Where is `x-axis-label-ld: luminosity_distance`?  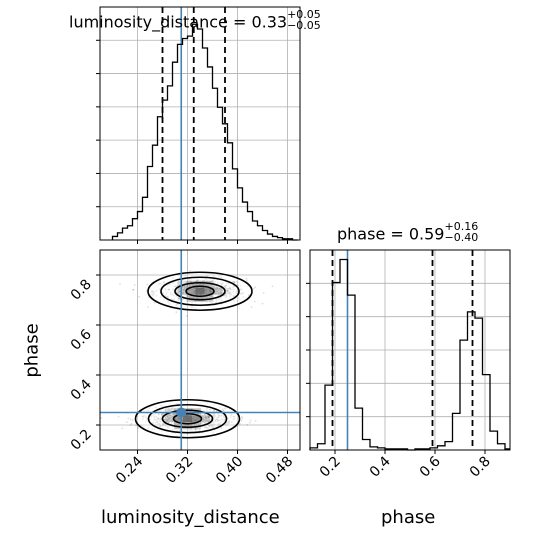
x-axis-label-ld: luminosity_distance is located at coordinates (190, 517).